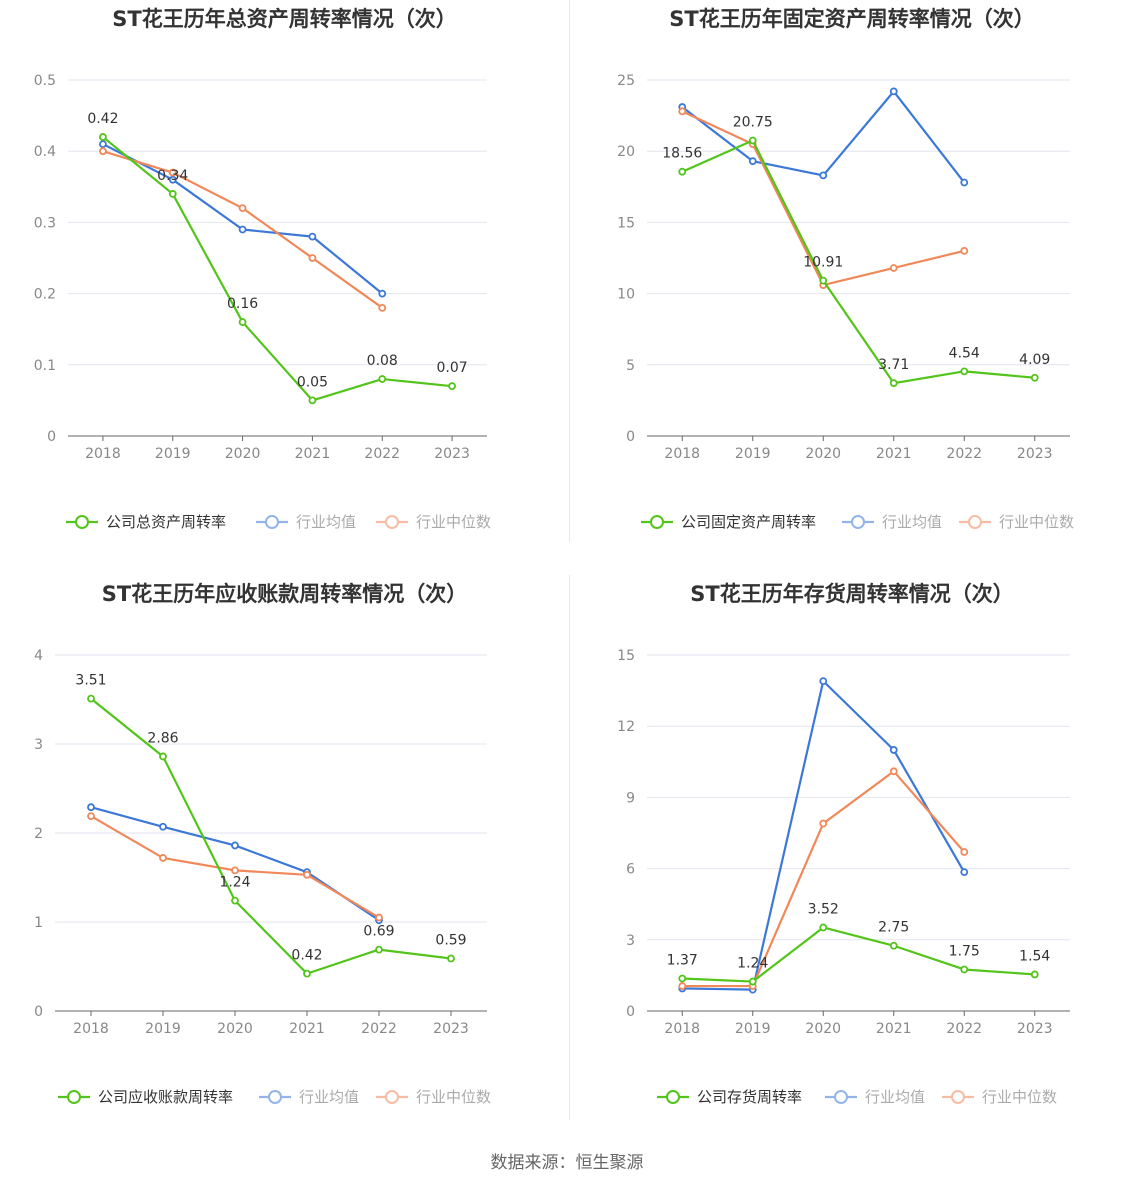  What do you see at coordinates (626, 295) in the screenshot?
I see `y-tick-label: 10` at bounding box center [626, 295].